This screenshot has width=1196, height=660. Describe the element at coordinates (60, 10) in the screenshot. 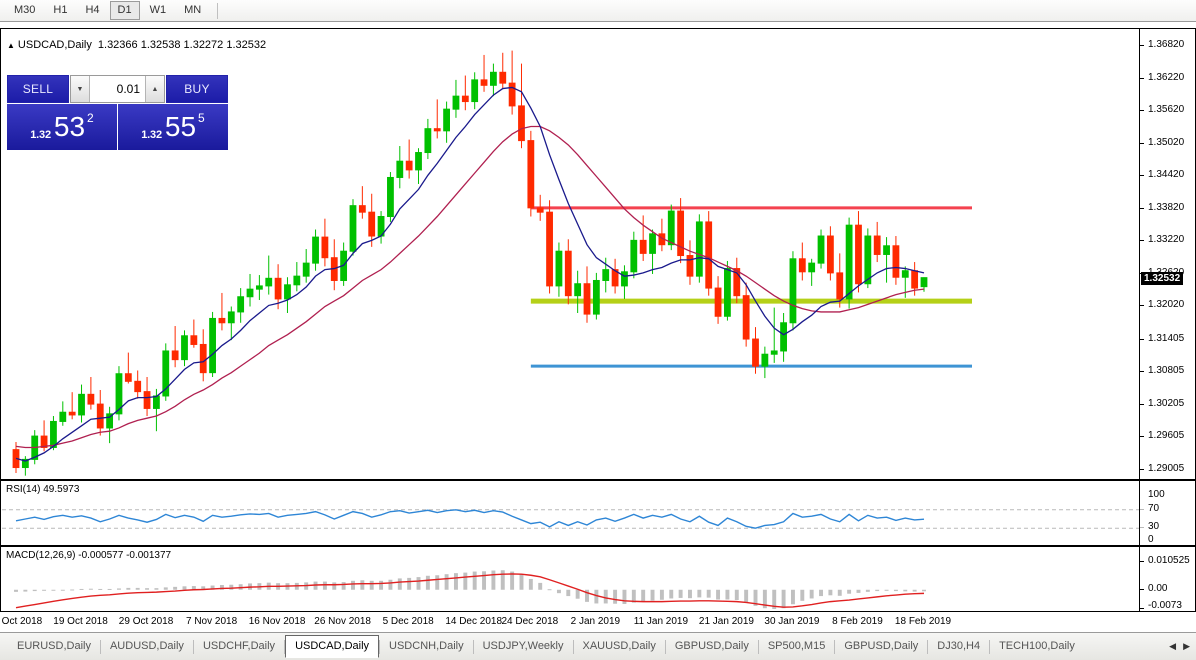

I see `timeframe-button-h1: H1` at that location.